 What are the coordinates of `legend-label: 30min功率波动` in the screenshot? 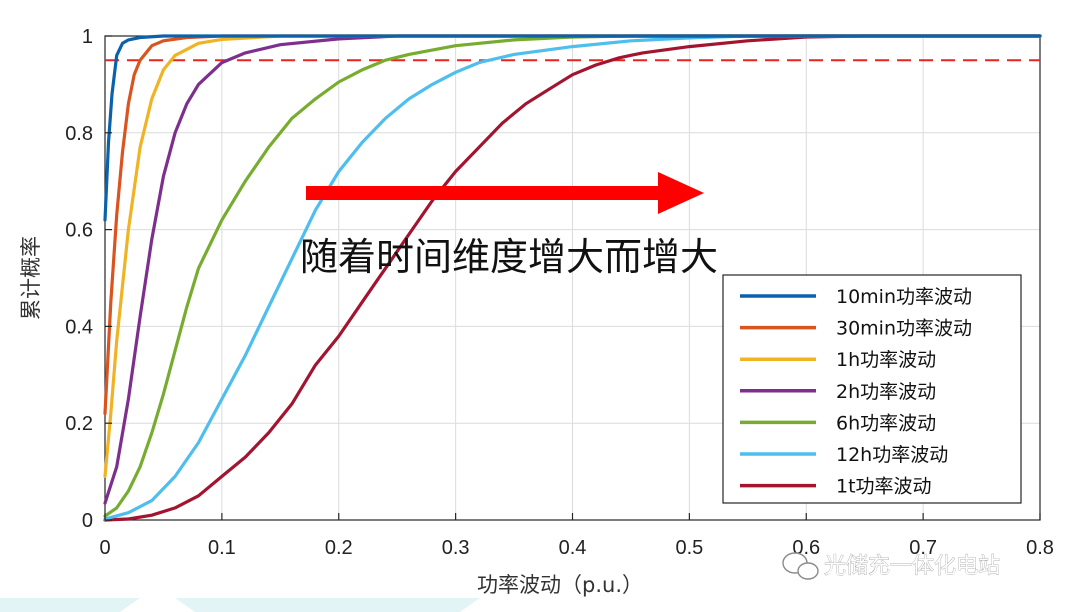 It's located at (904, 329).